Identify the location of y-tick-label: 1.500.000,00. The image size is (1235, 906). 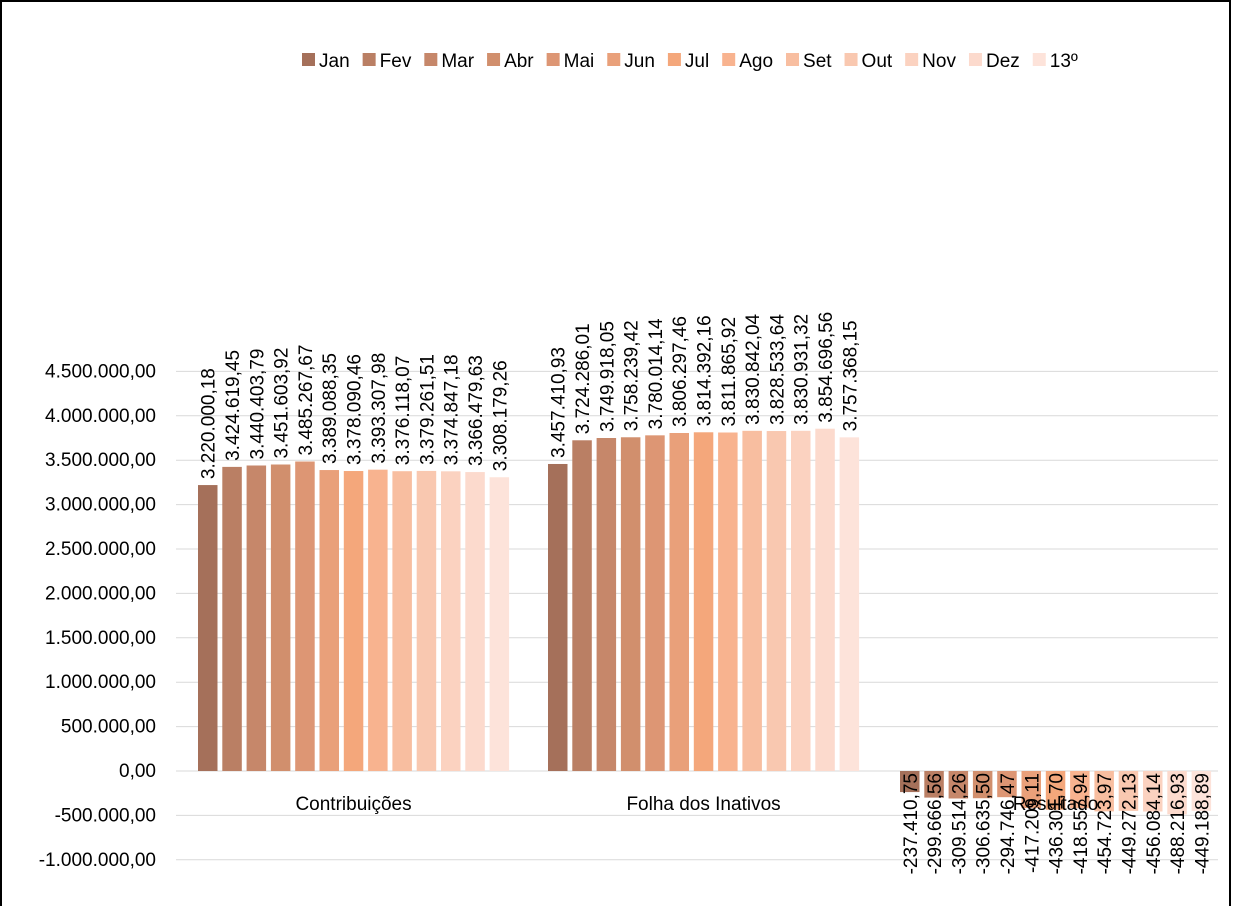
(100, 638).